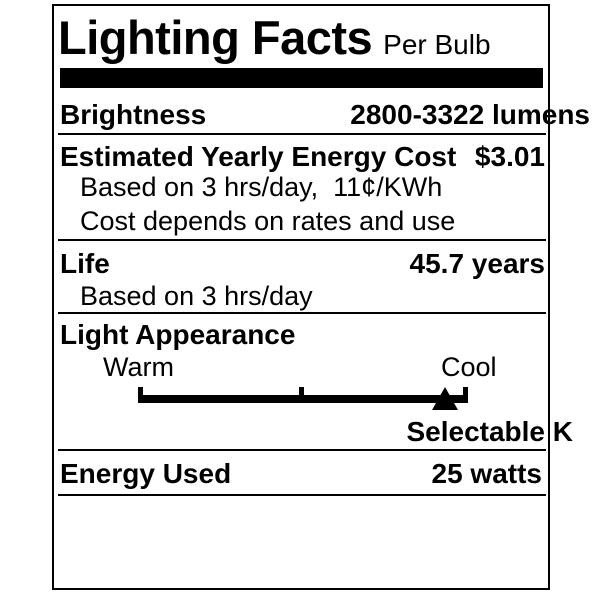 The image size is (600, 600). I want to click on light-appearance-label: Light Appearance, so click(178, 334).